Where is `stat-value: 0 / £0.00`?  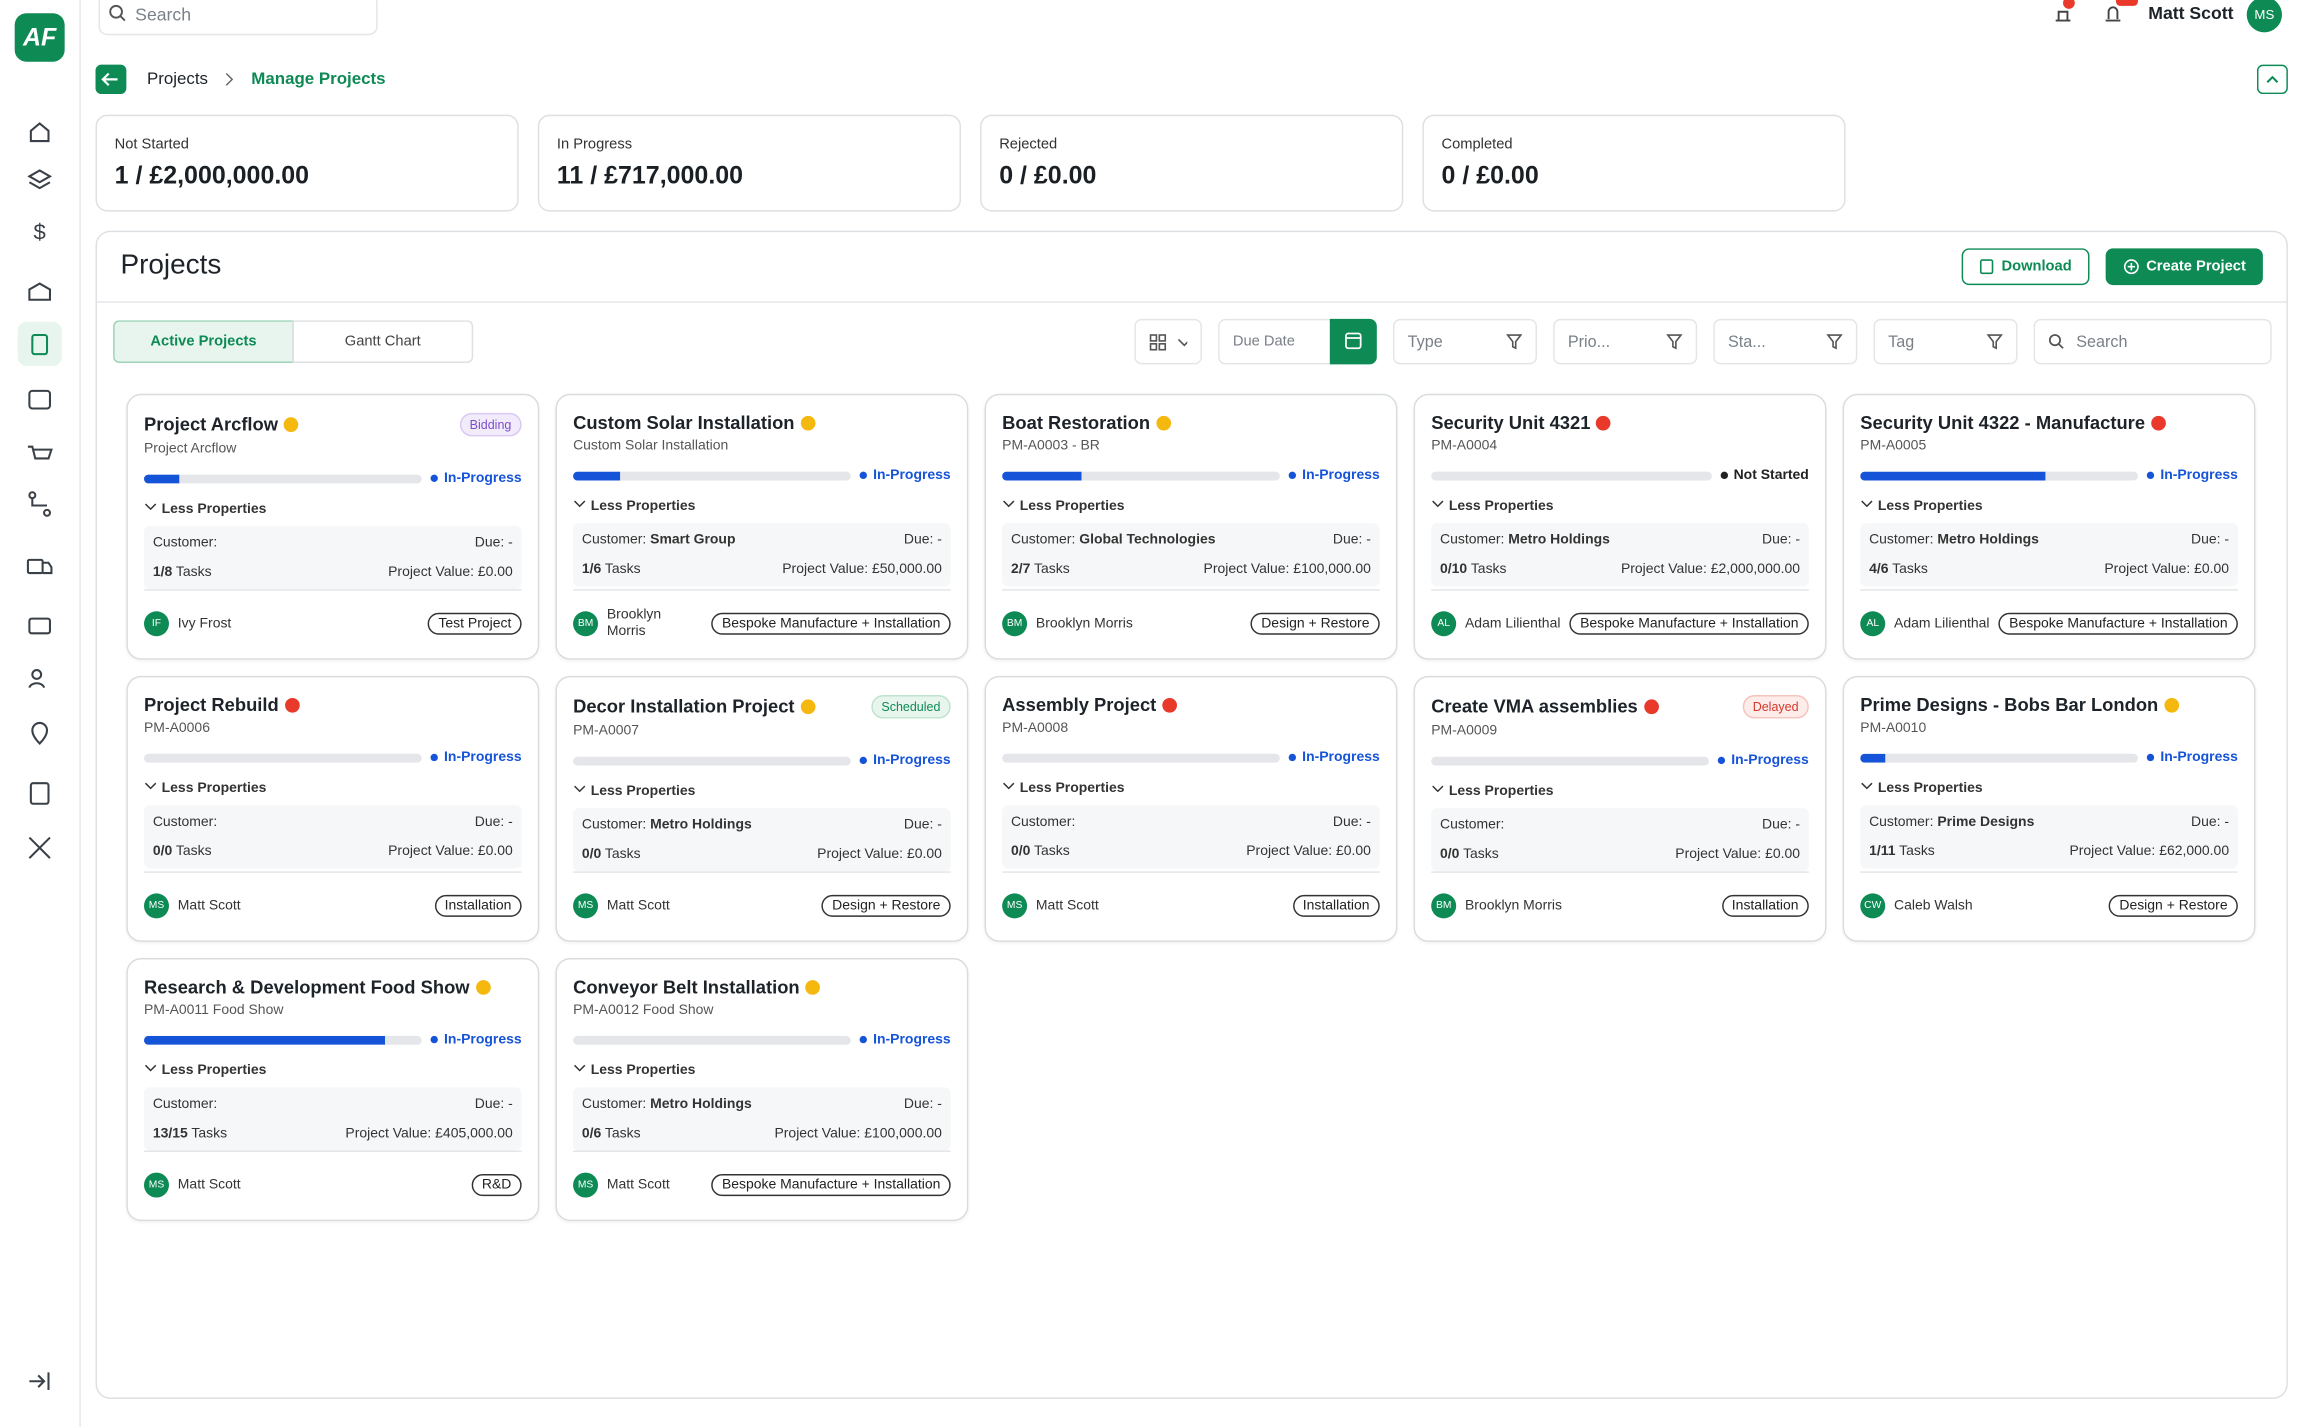 stat-value: 0 / £0.00 is located at coordinates (1490, 175).